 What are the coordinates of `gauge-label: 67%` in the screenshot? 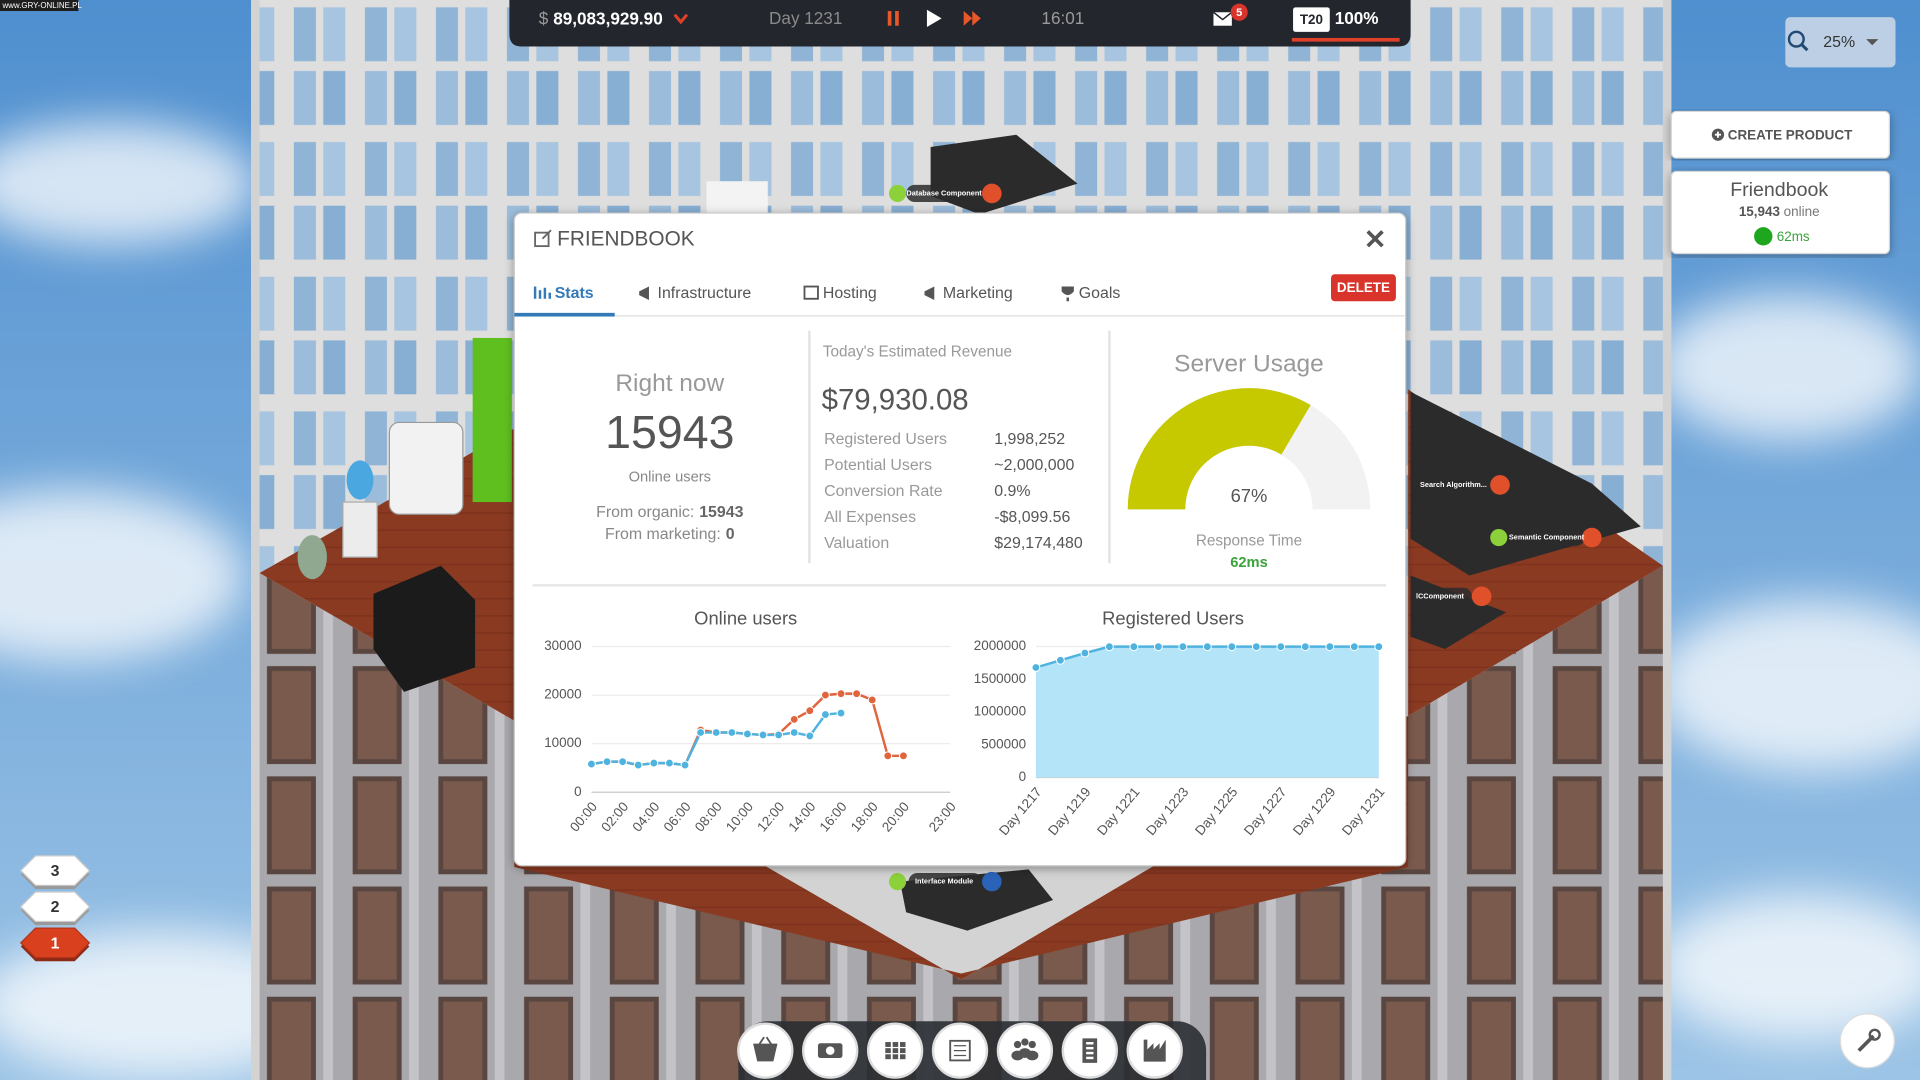 It's located at (1249, 495).